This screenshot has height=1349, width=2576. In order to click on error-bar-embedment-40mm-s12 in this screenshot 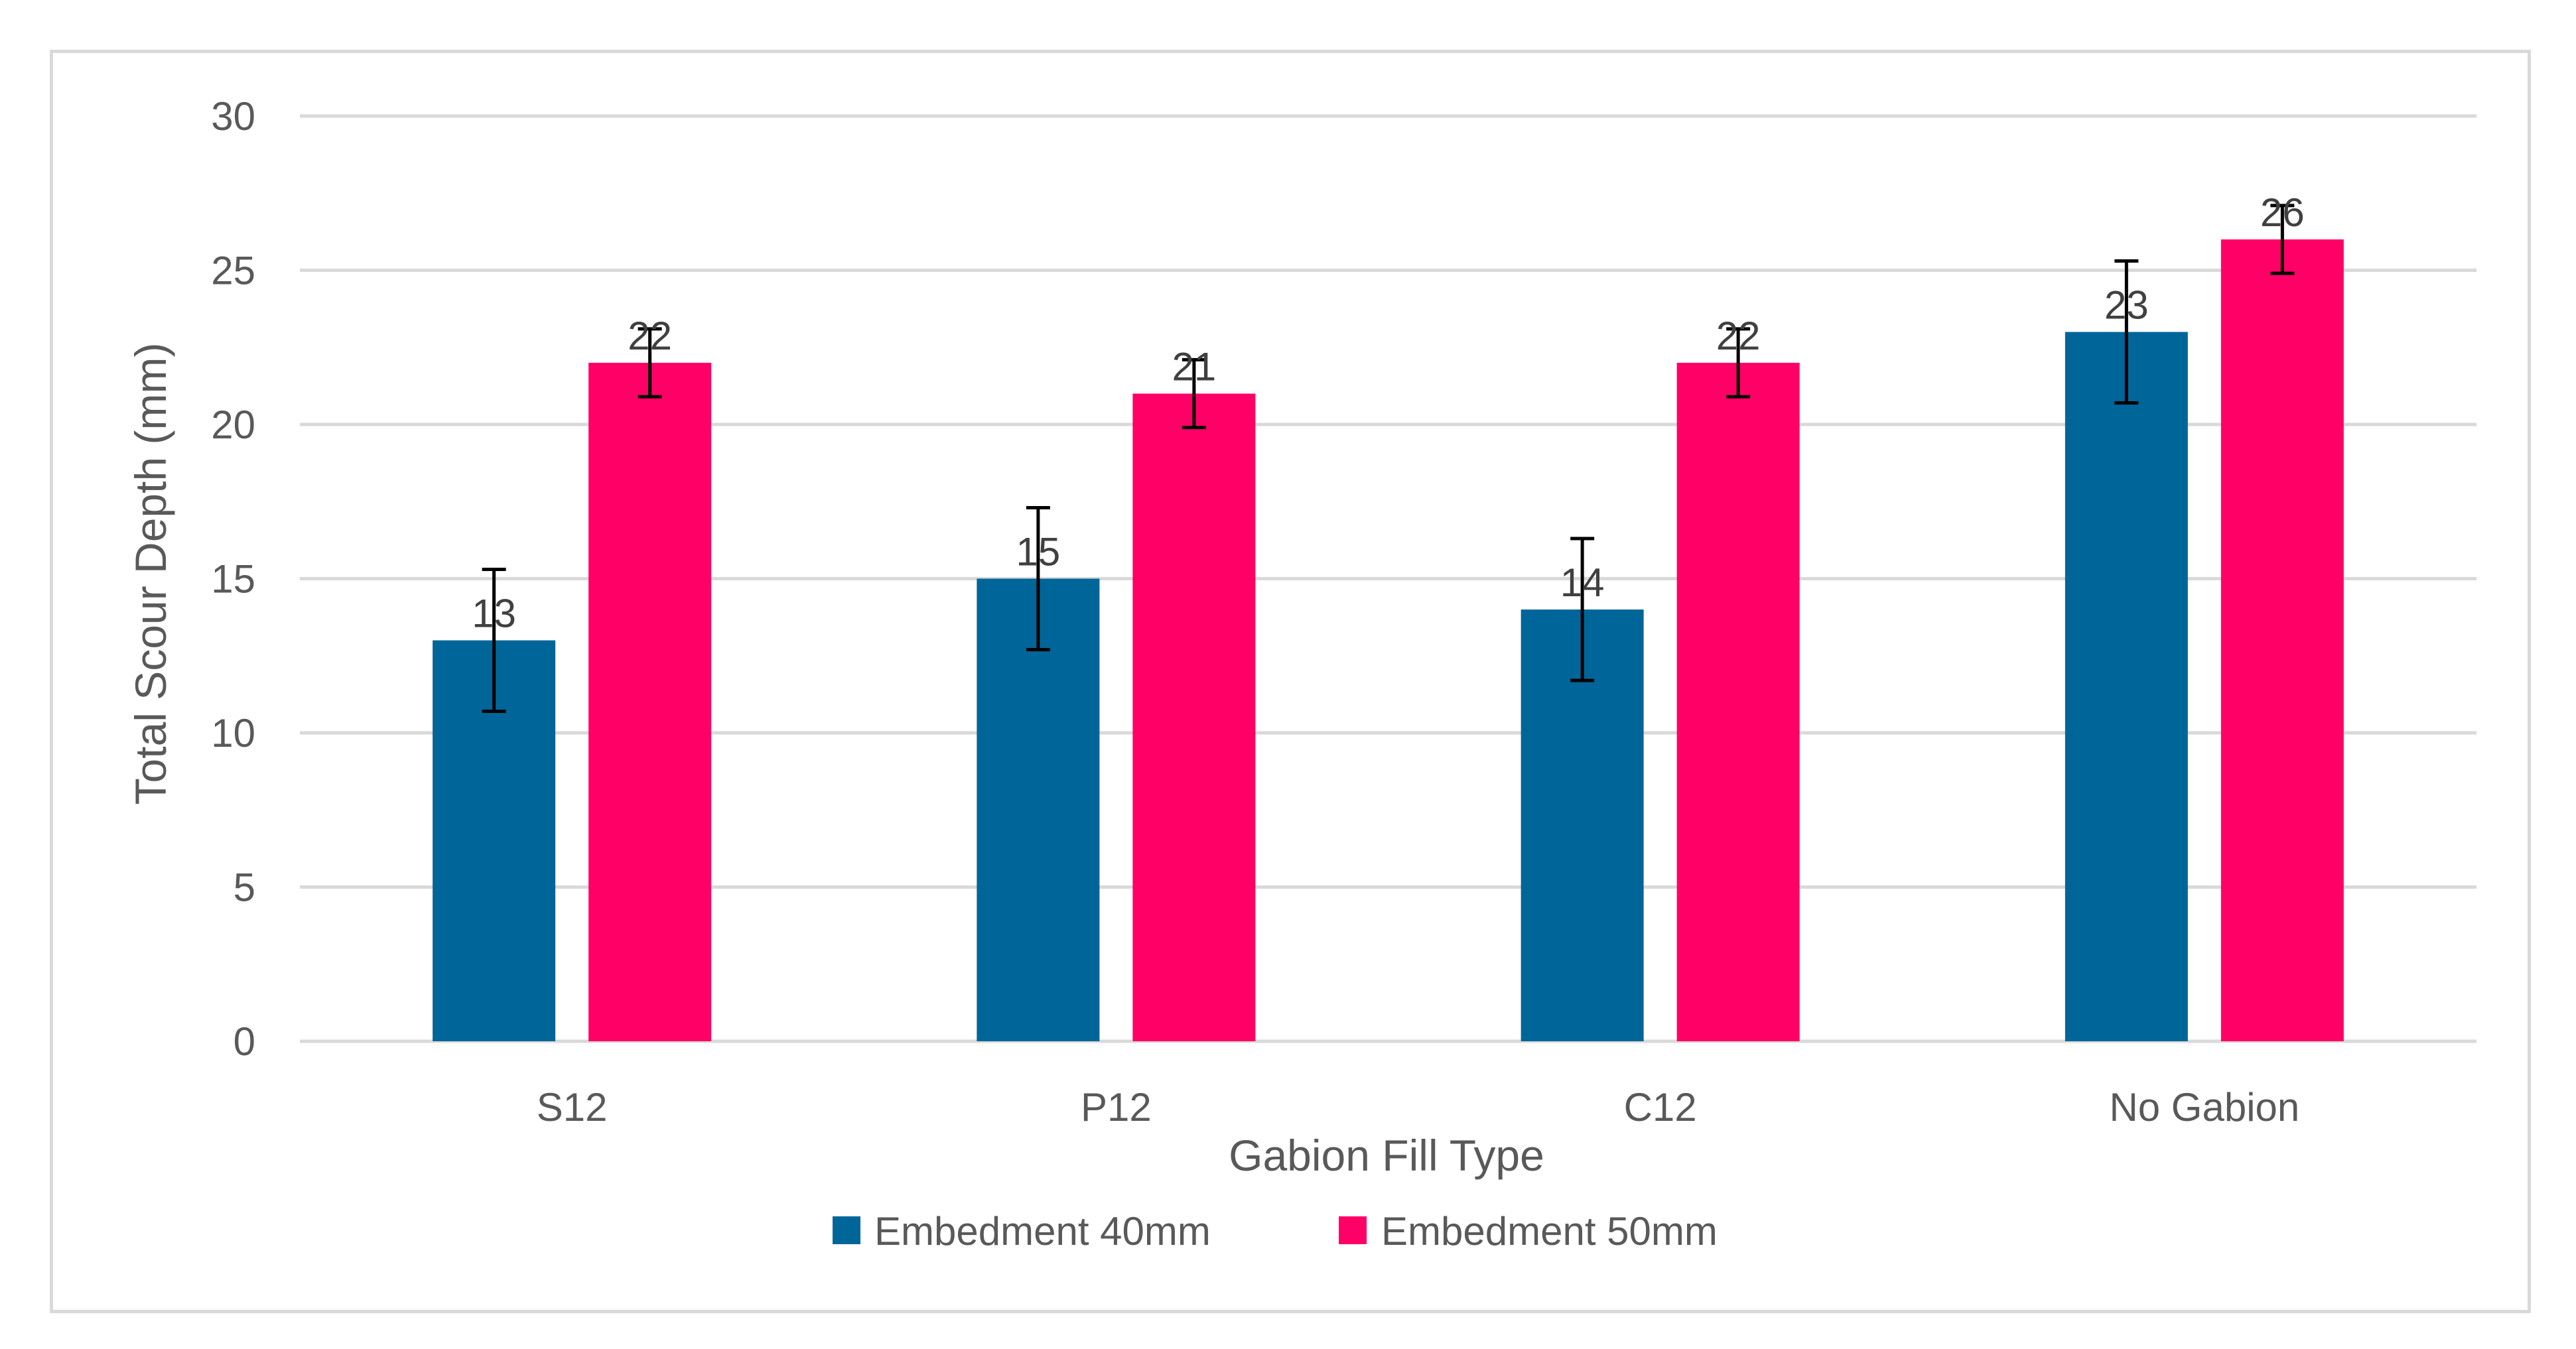, I will do `click(494, 640)`.